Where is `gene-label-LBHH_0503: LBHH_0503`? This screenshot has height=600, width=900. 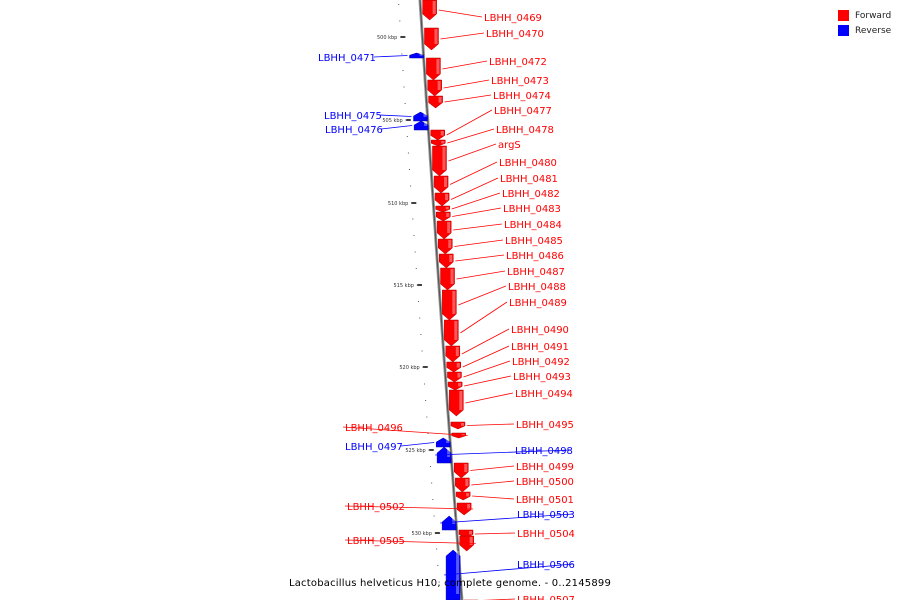 gene-label-LBHH_0503: LBHH_0503 is located at coordinates (546, 515).